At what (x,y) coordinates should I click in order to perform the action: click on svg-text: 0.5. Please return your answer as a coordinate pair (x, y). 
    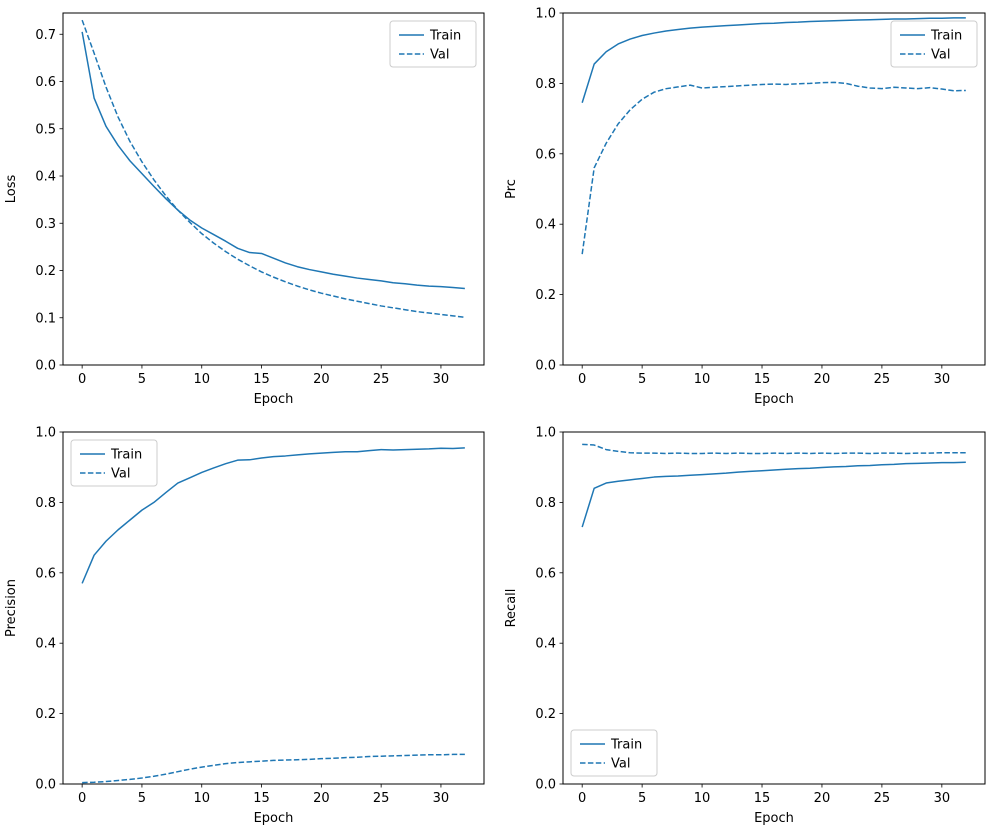
    Looking at the image, I should click on (45, 129).